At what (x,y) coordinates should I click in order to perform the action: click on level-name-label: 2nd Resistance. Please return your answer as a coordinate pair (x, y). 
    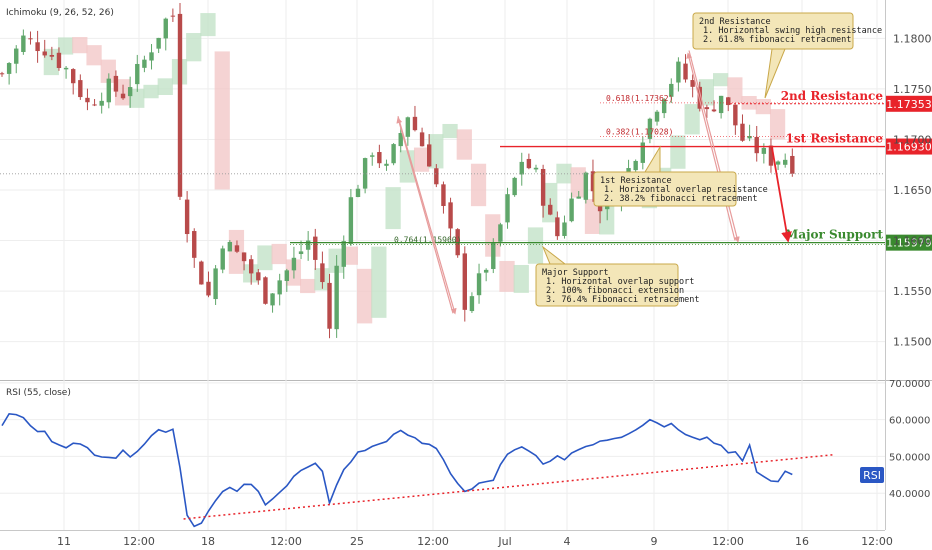
    Looking at the image, I should click on (832, 96).